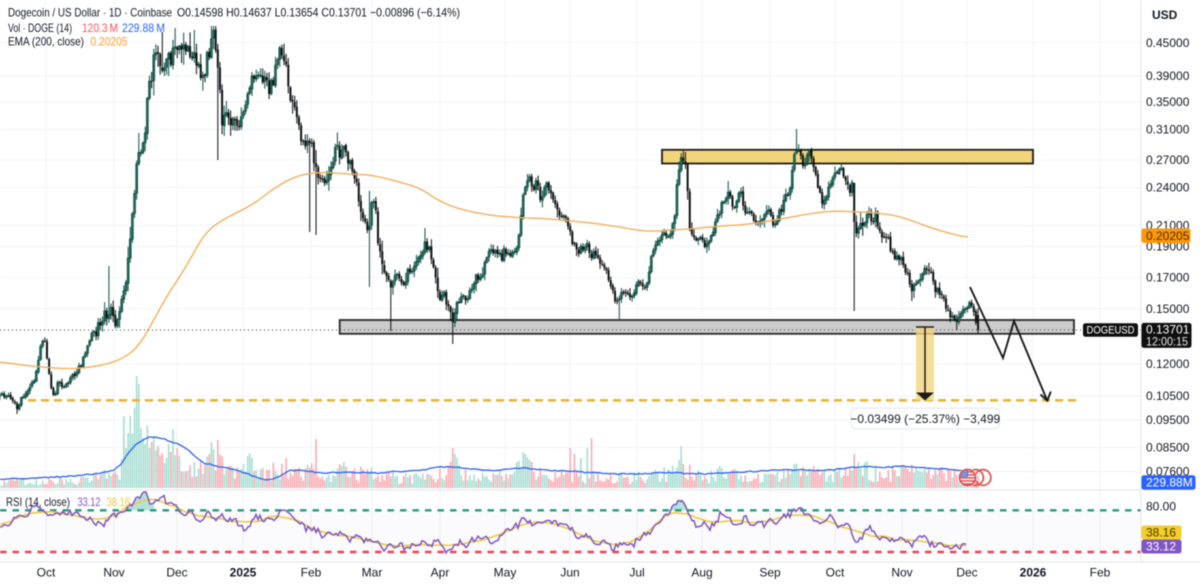 The image size is (1200, 584). Describe the element at coordinates (1168, 247) in the screenshot. I see `svg-text: 0.19000` at that location.